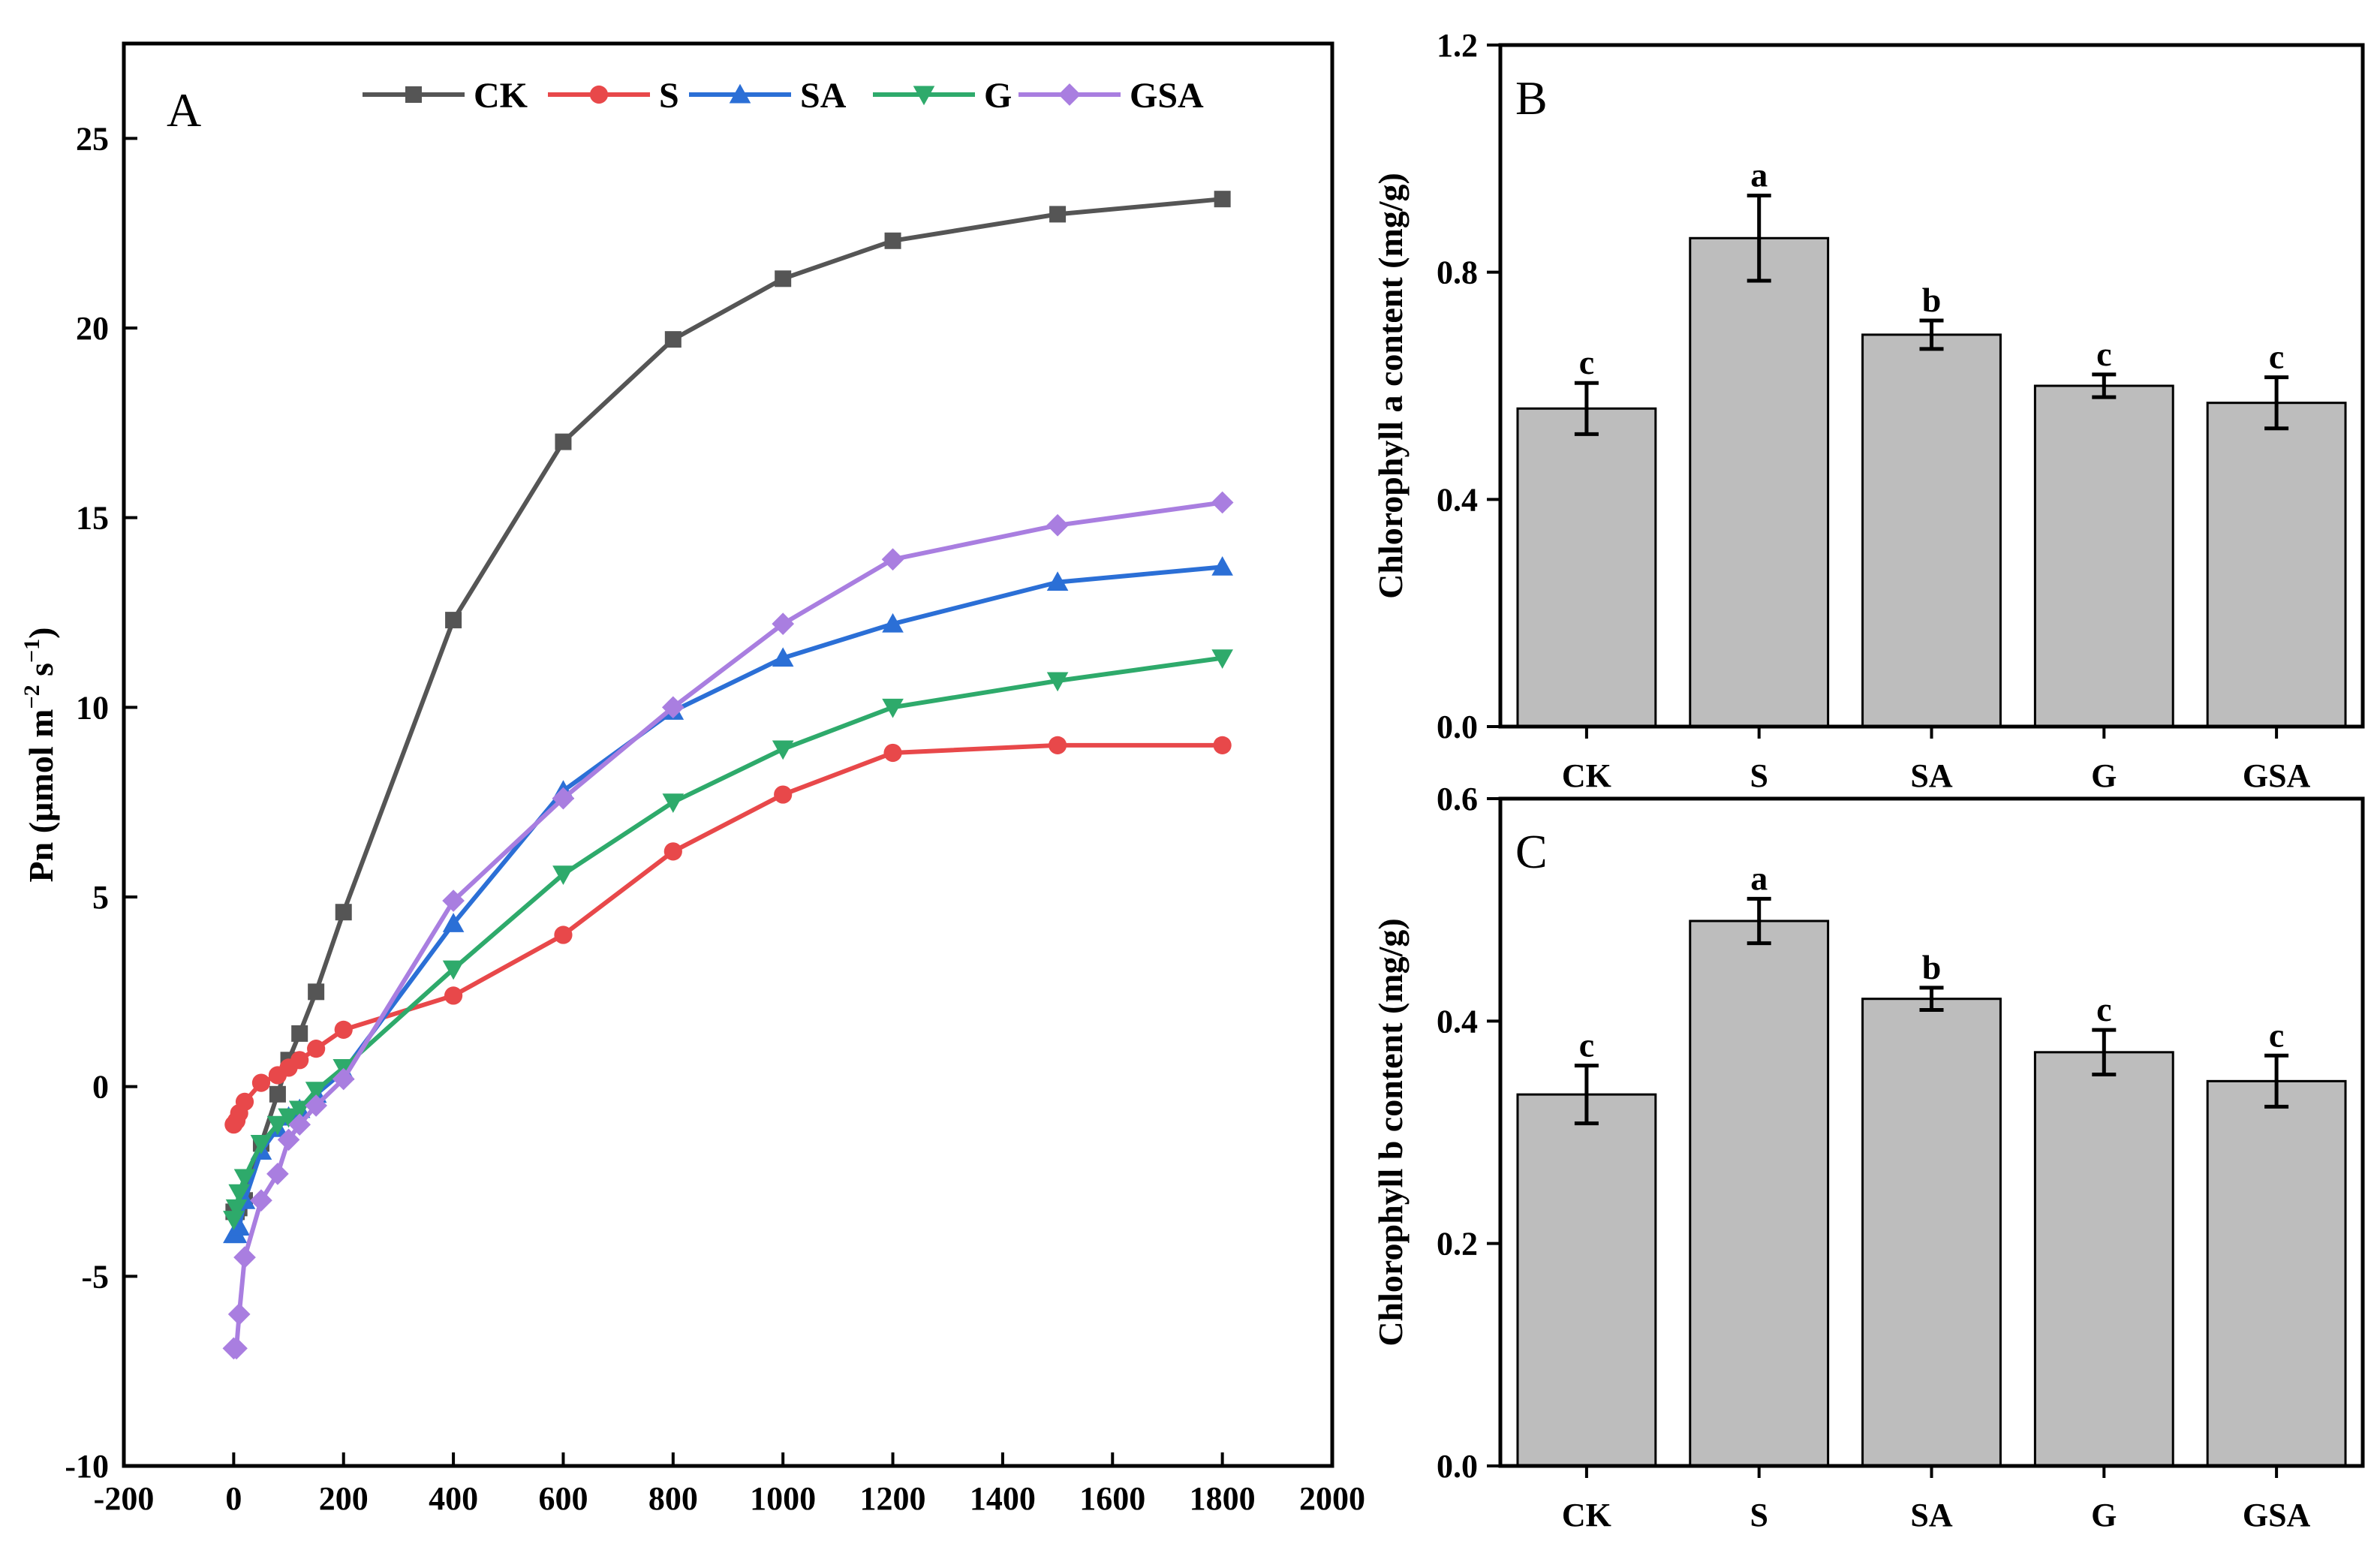 The image size is (2380, 1544). Describe the element at coordinates (92, 707) in the screenshot. I see `y-tick-label: 10` at that location.